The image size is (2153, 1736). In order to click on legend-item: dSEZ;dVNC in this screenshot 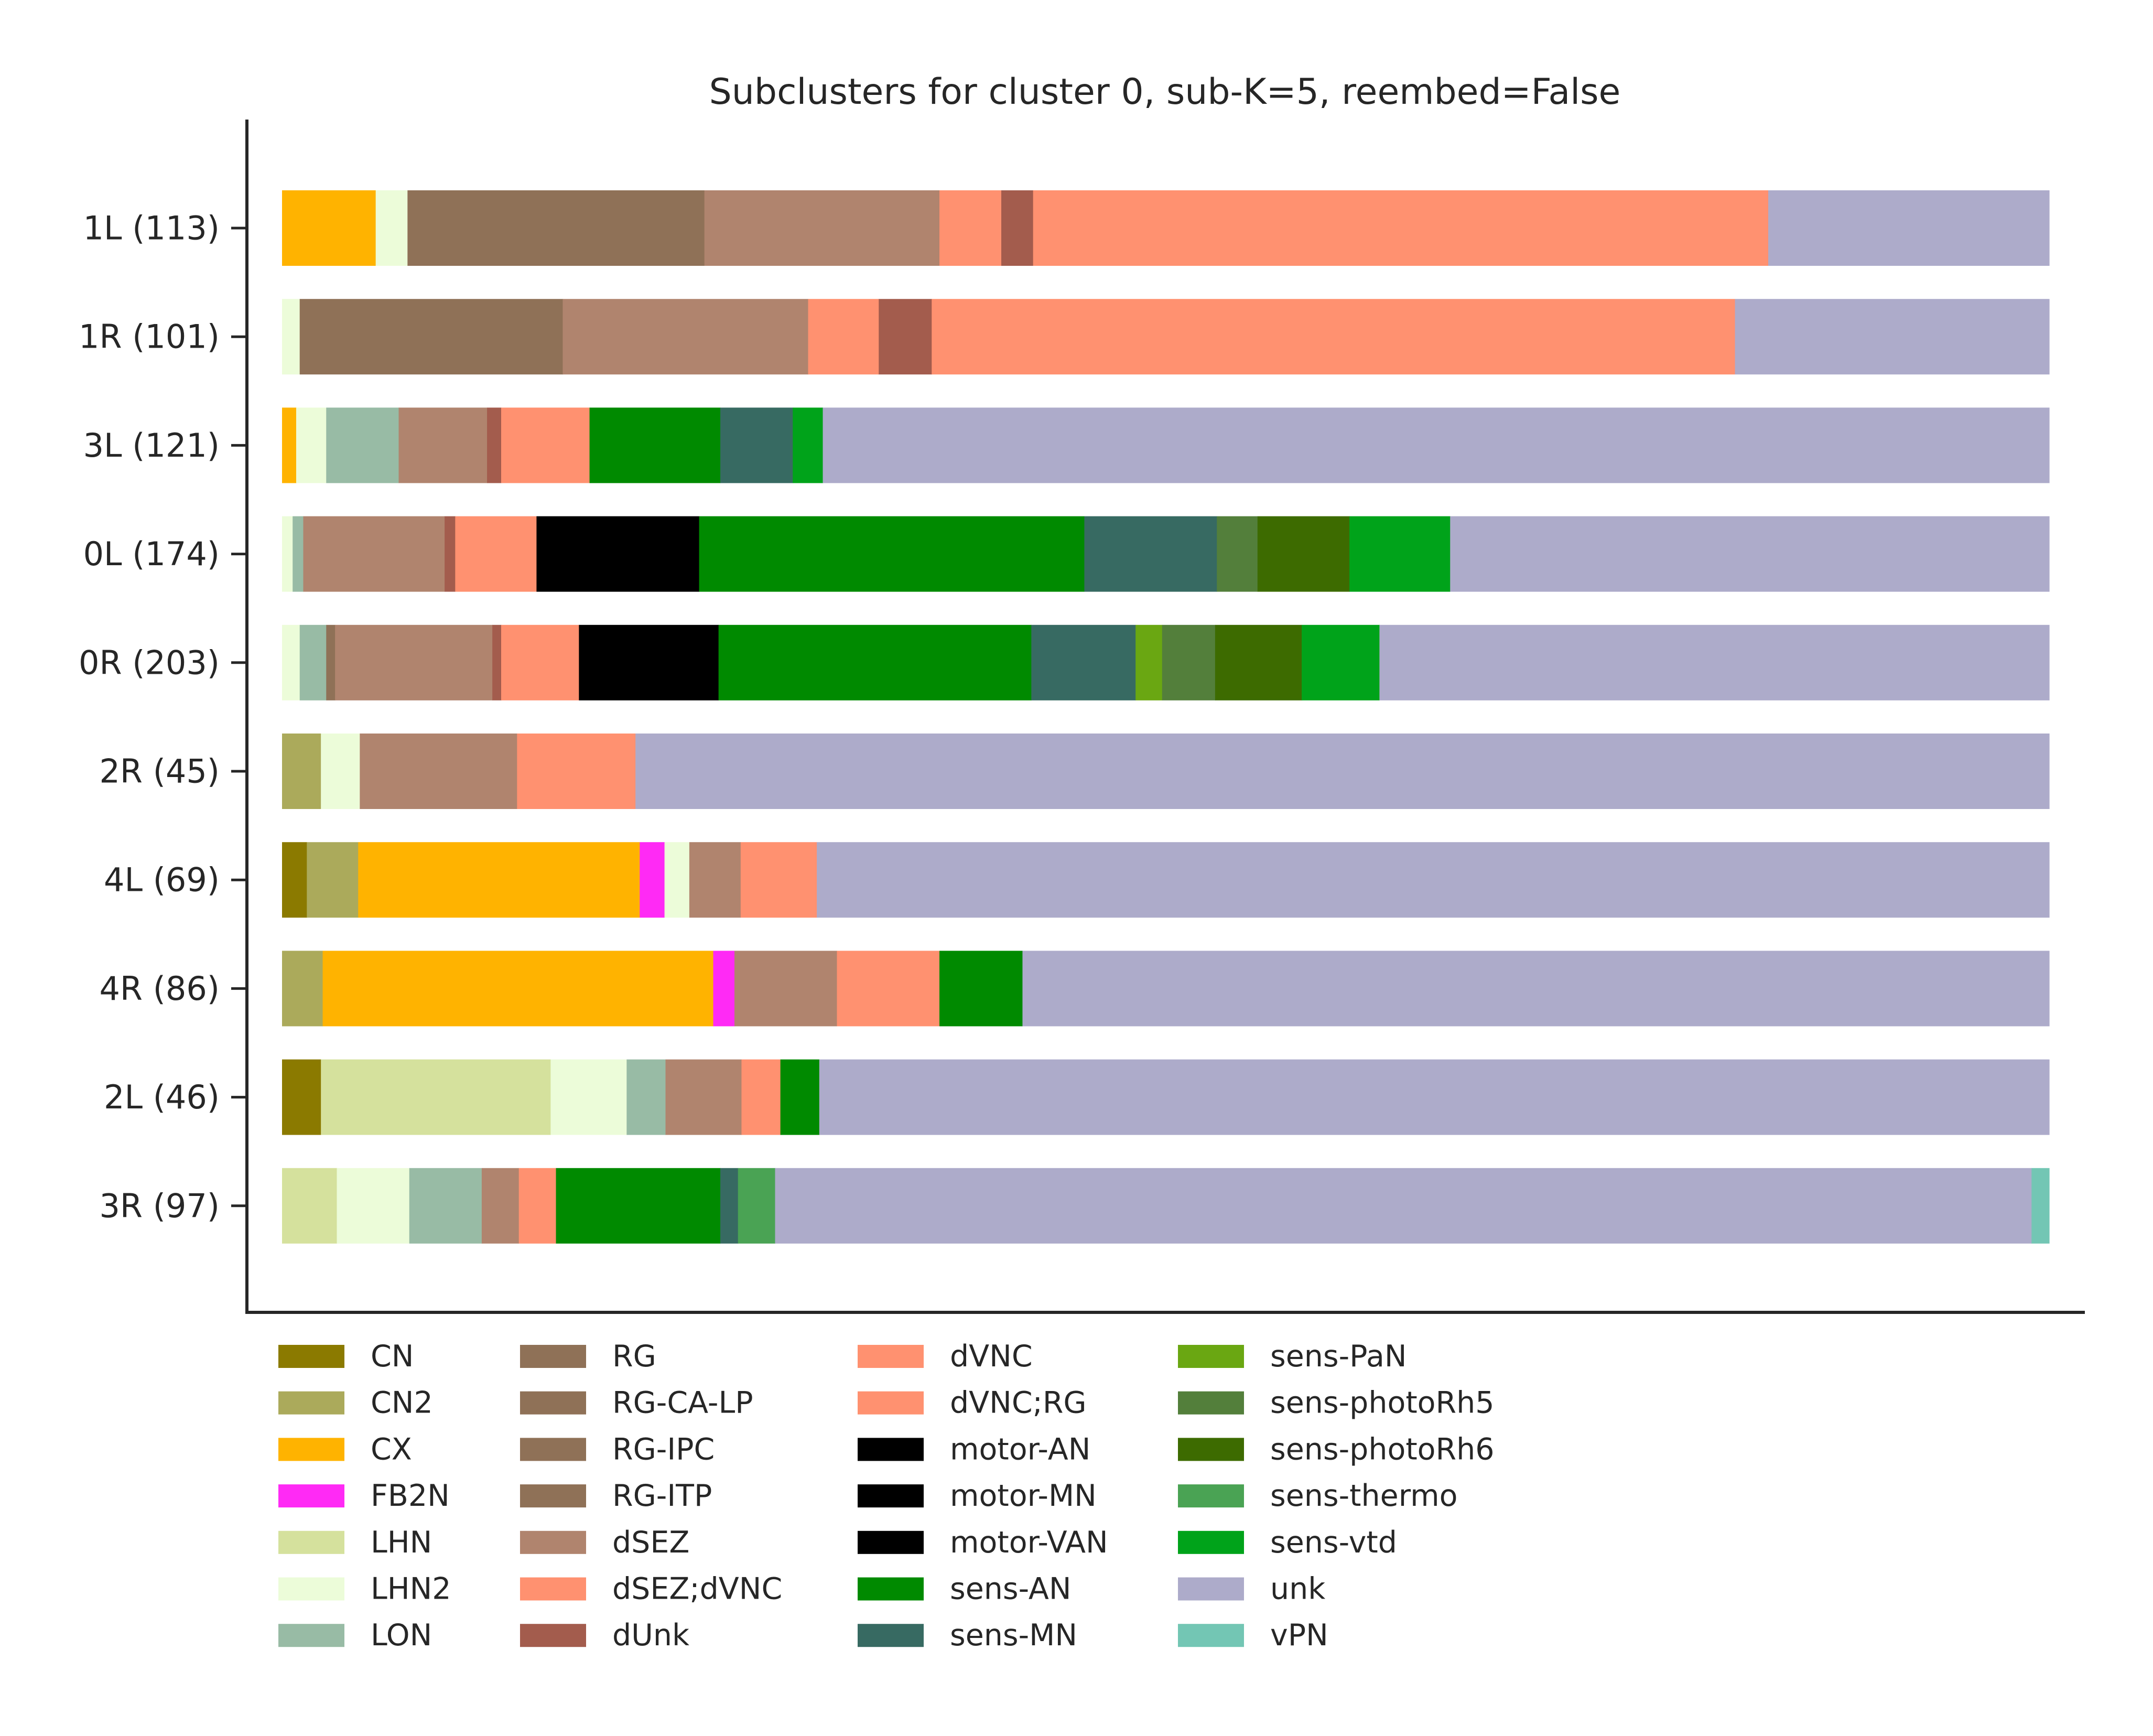, I will do `click(651, 1589)`.